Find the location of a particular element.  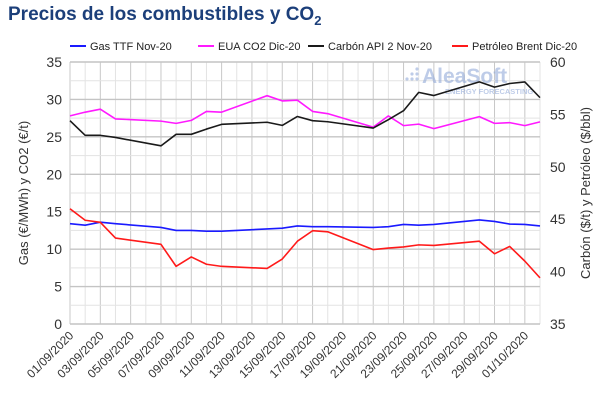

legend-label: Gas TTF Nov-20 is located at coordinates (131, 47).